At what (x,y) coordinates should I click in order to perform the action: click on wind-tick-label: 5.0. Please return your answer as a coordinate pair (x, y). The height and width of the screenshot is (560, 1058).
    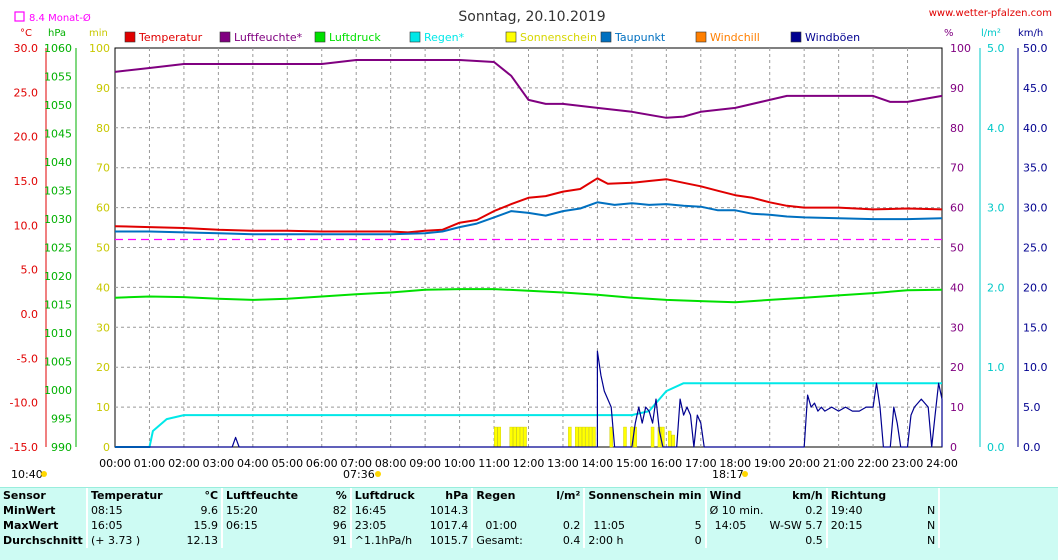
    Looking at the image, I should click on (1032, 407).